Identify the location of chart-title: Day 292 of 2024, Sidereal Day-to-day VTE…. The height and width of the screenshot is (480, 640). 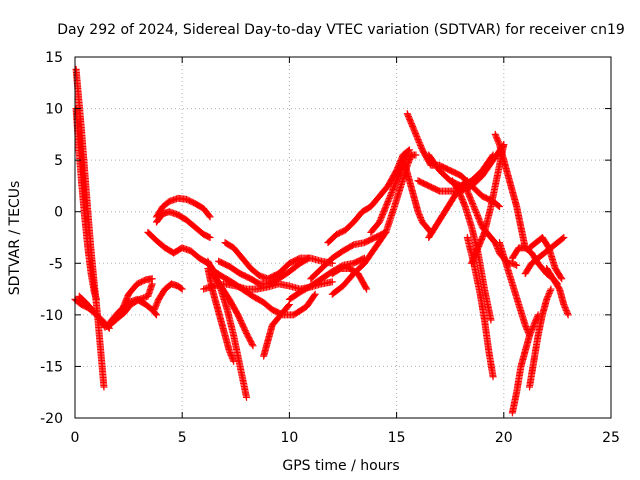
(341, 30).